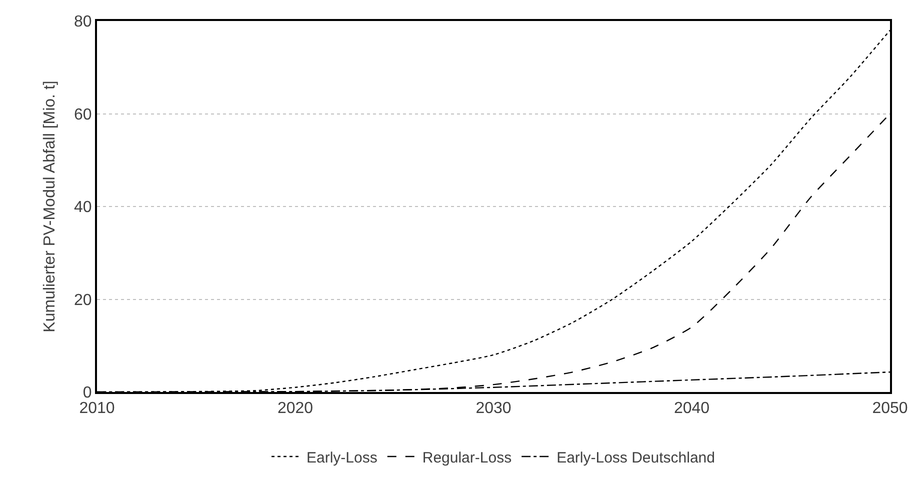 This screenshot has height=496, width=920. What do you see at coordinates (97, 409) in the screenshot?
I see `x-tick-label: 2010` at bounding box center [97, 409].